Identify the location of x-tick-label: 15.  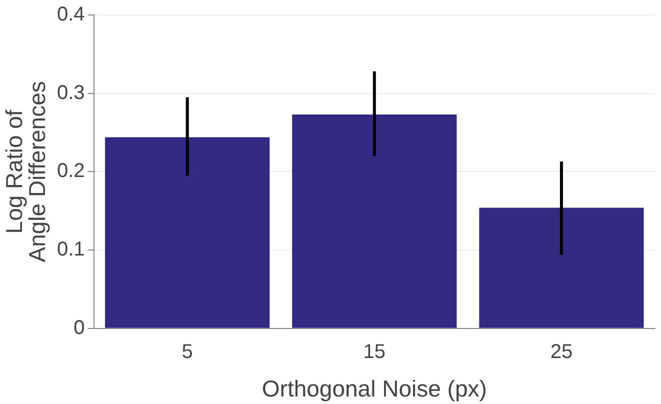
(374, 351).